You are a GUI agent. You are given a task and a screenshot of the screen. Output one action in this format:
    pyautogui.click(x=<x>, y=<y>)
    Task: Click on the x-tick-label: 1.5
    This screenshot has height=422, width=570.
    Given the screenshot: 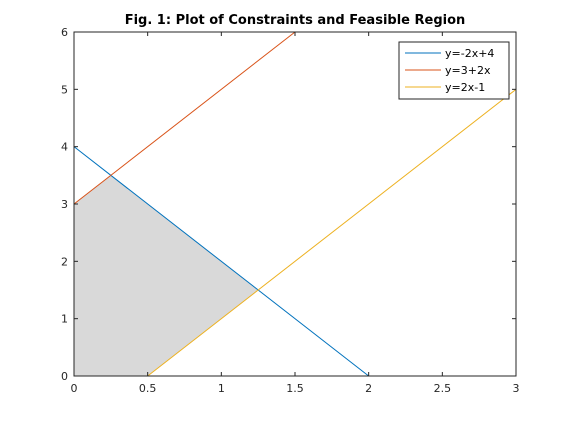 What is the action you would take?
    pyautogui.click(x=295, y=388)
    